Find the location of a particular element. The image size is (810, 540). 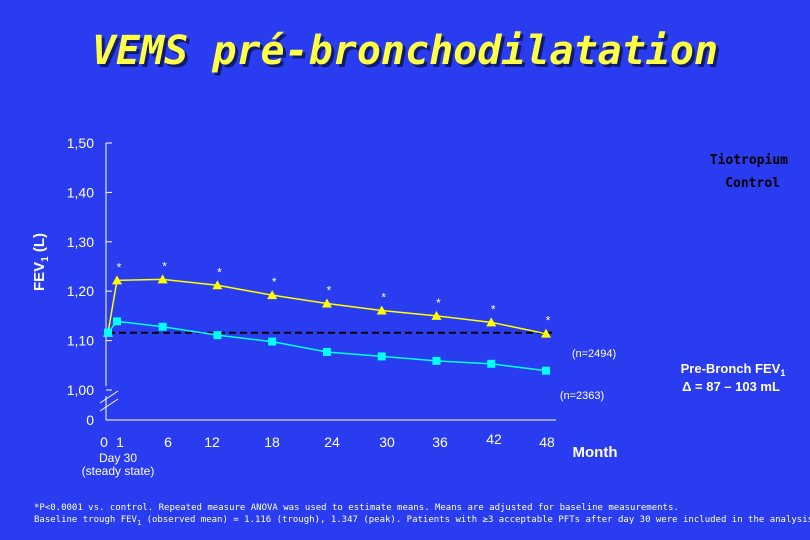

y-axis-title: FEV1 (L) is located at coordinates (41, 262).